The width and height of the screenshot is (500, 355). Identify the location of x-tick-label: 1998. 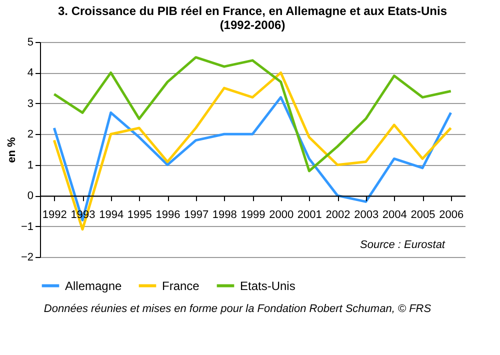
(224, 215).